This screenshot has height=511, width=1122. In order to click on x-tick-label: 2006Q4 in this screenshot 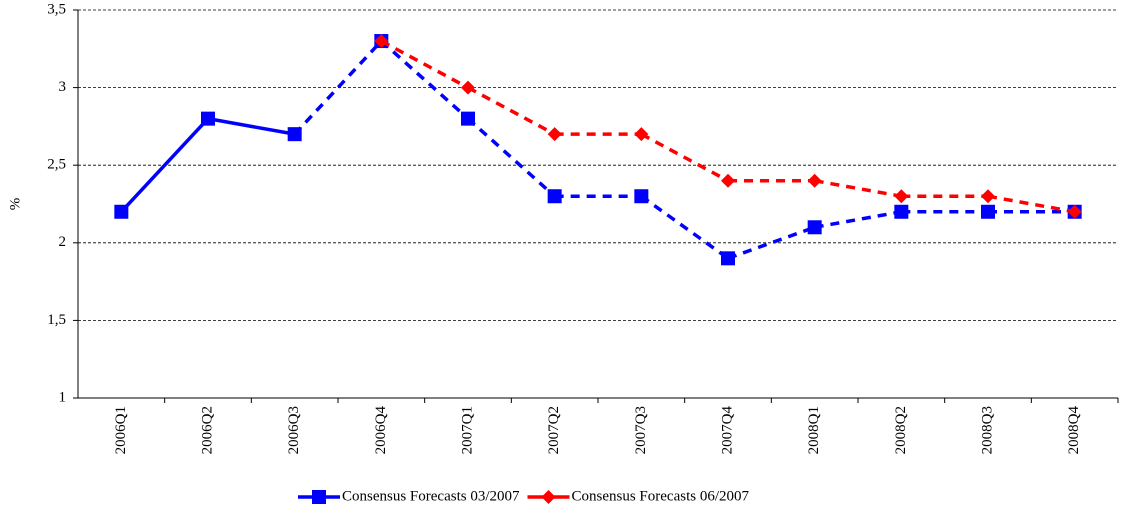, I will do `click(381, 430)`.